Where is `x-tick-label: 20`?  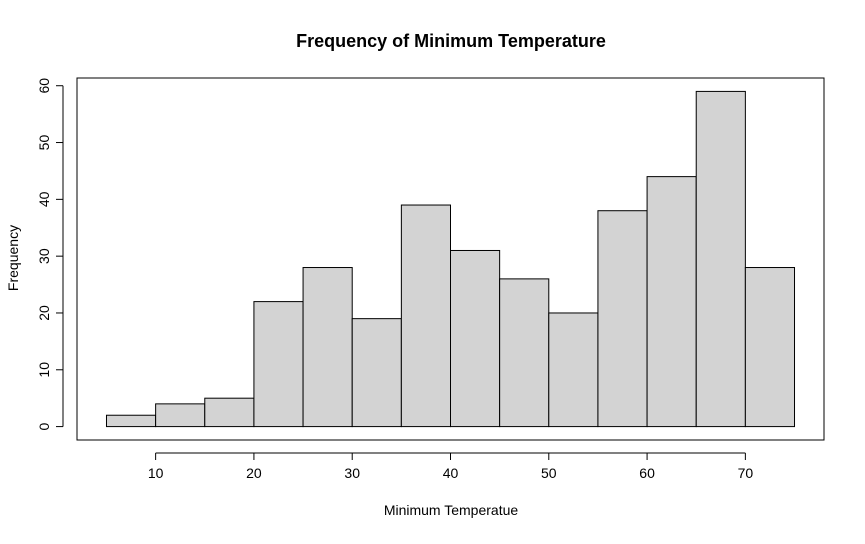
x-tick-label: 20 is located at coordinates (254, 473).